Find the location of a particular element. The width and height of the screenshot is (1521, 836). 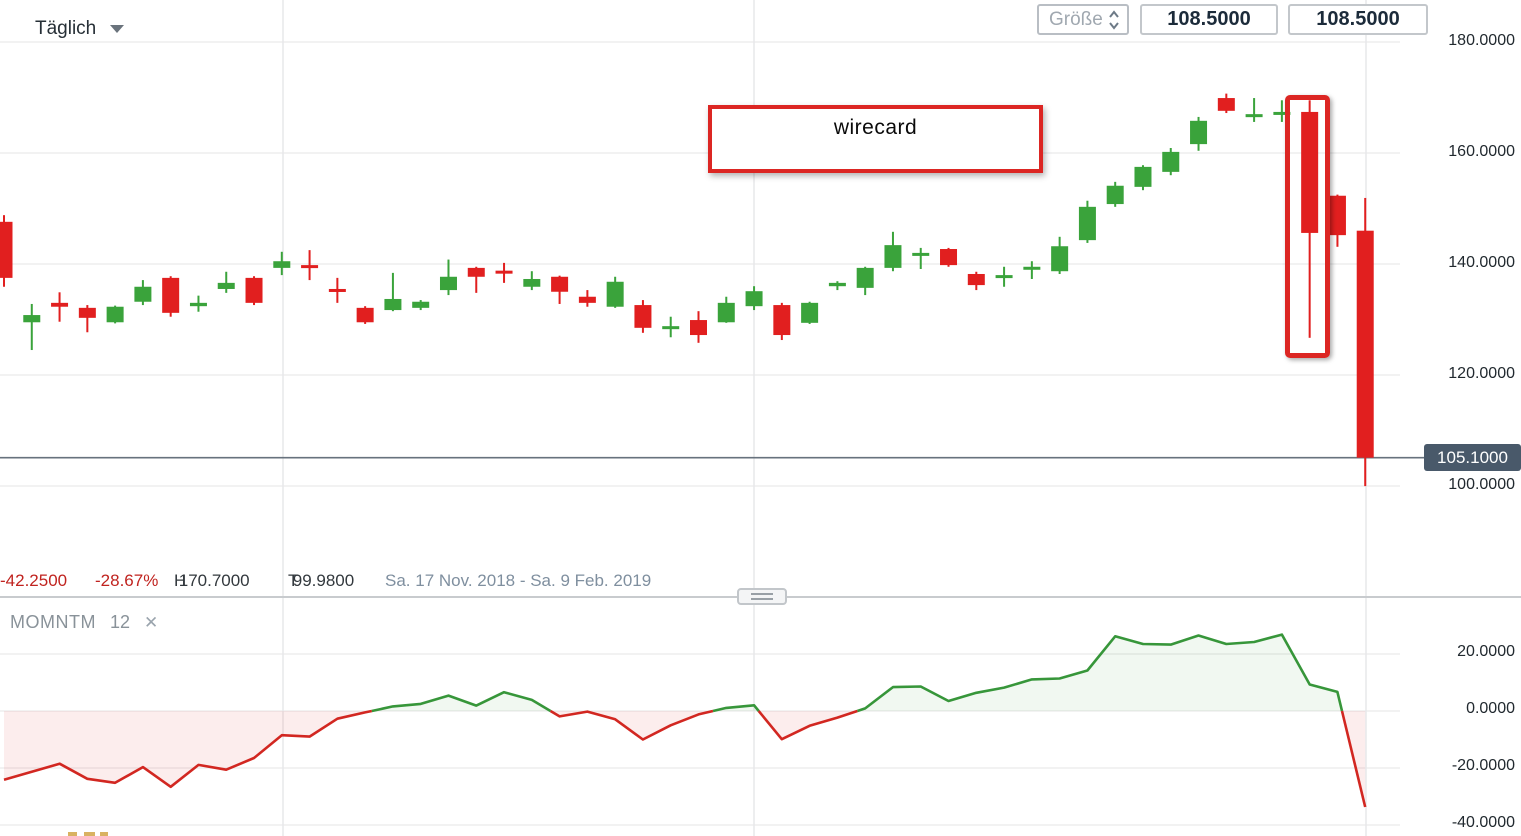

change-absolute: -42.2500 is located at coordinates (34, 580).